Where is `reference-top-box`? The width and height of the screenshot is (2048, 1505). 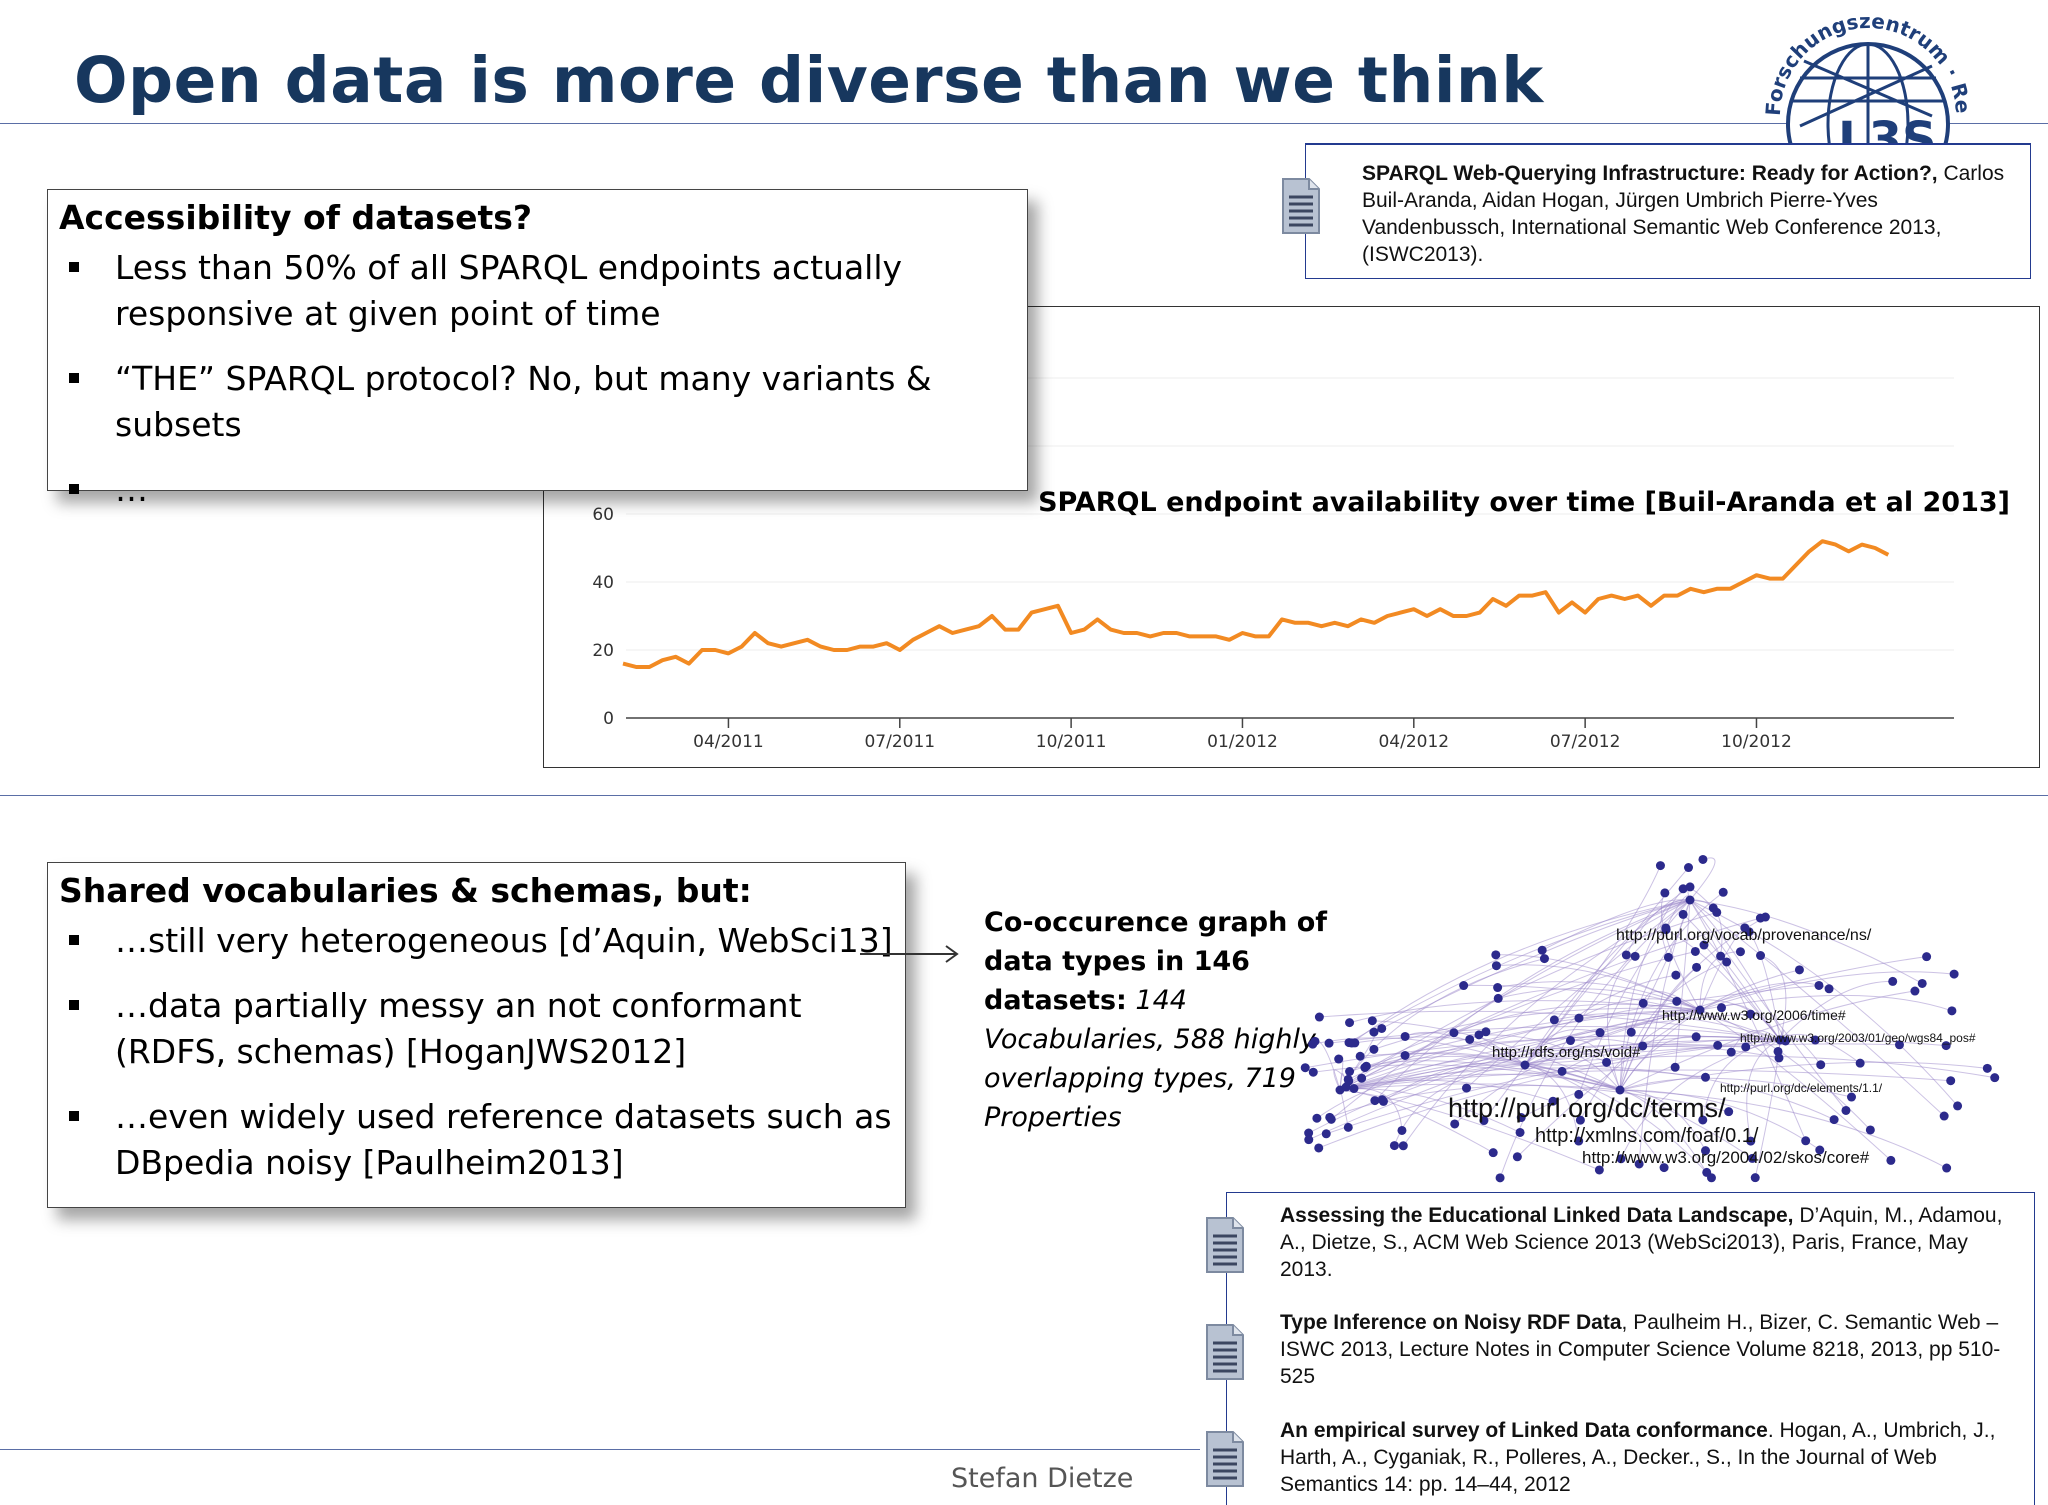 reference-top-box is located at coordinates (1668, 211).